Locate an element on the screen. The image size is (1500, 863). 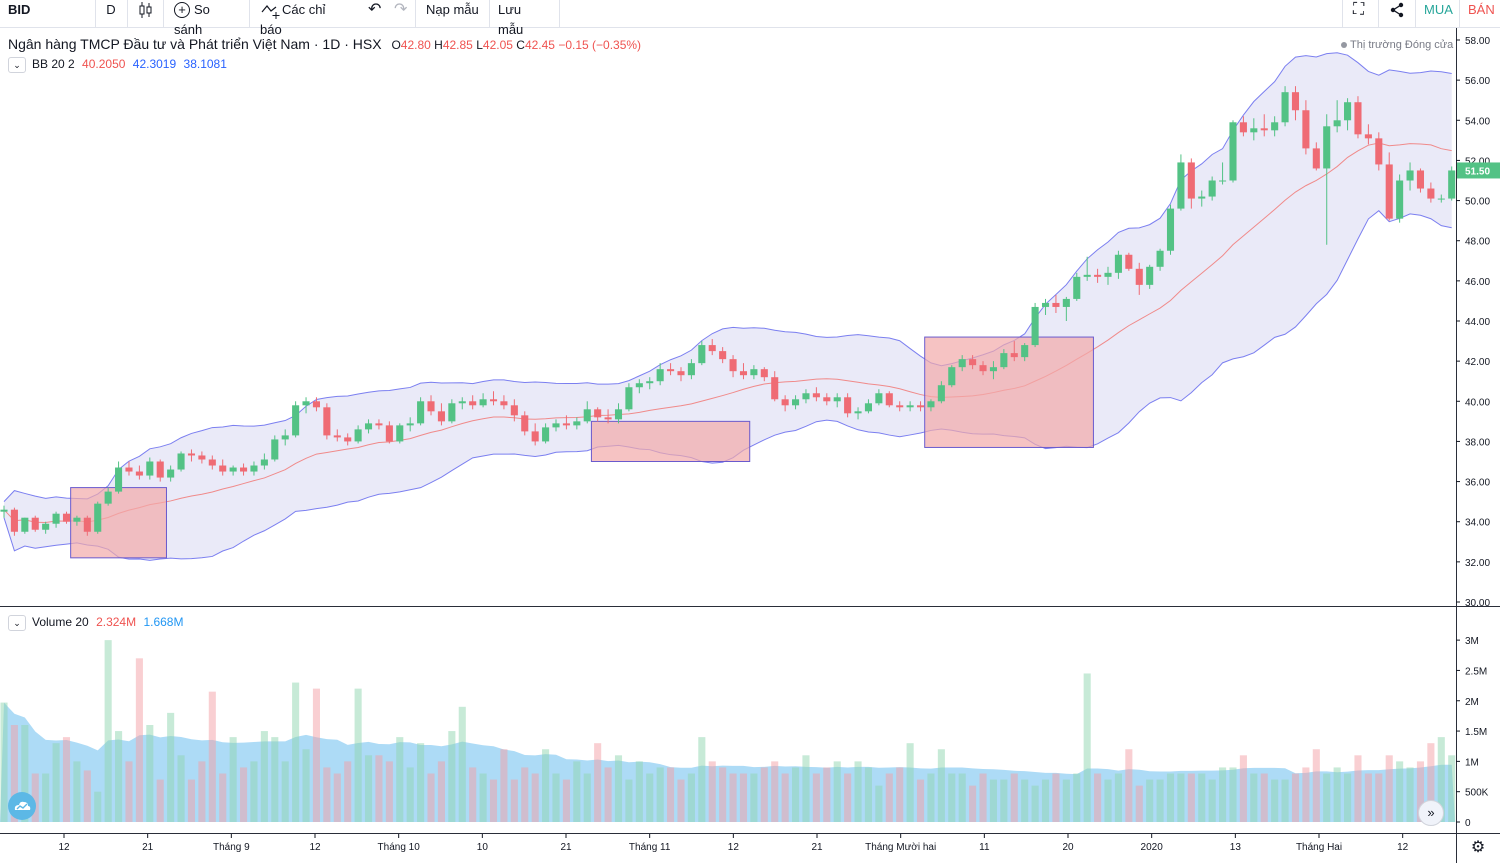
save-template-button: Lưu mẫu is located at coordinates (524, 18).